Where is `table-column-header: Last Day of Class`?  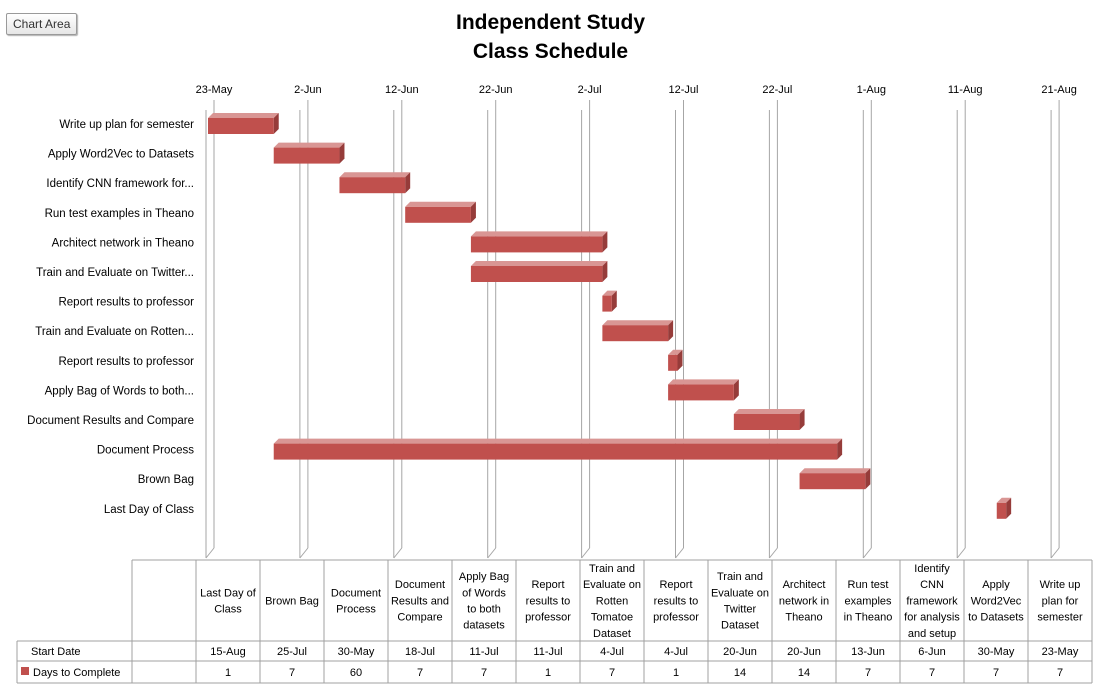 table-column-header: Last Day of Class is located at coordinates (228, 601).